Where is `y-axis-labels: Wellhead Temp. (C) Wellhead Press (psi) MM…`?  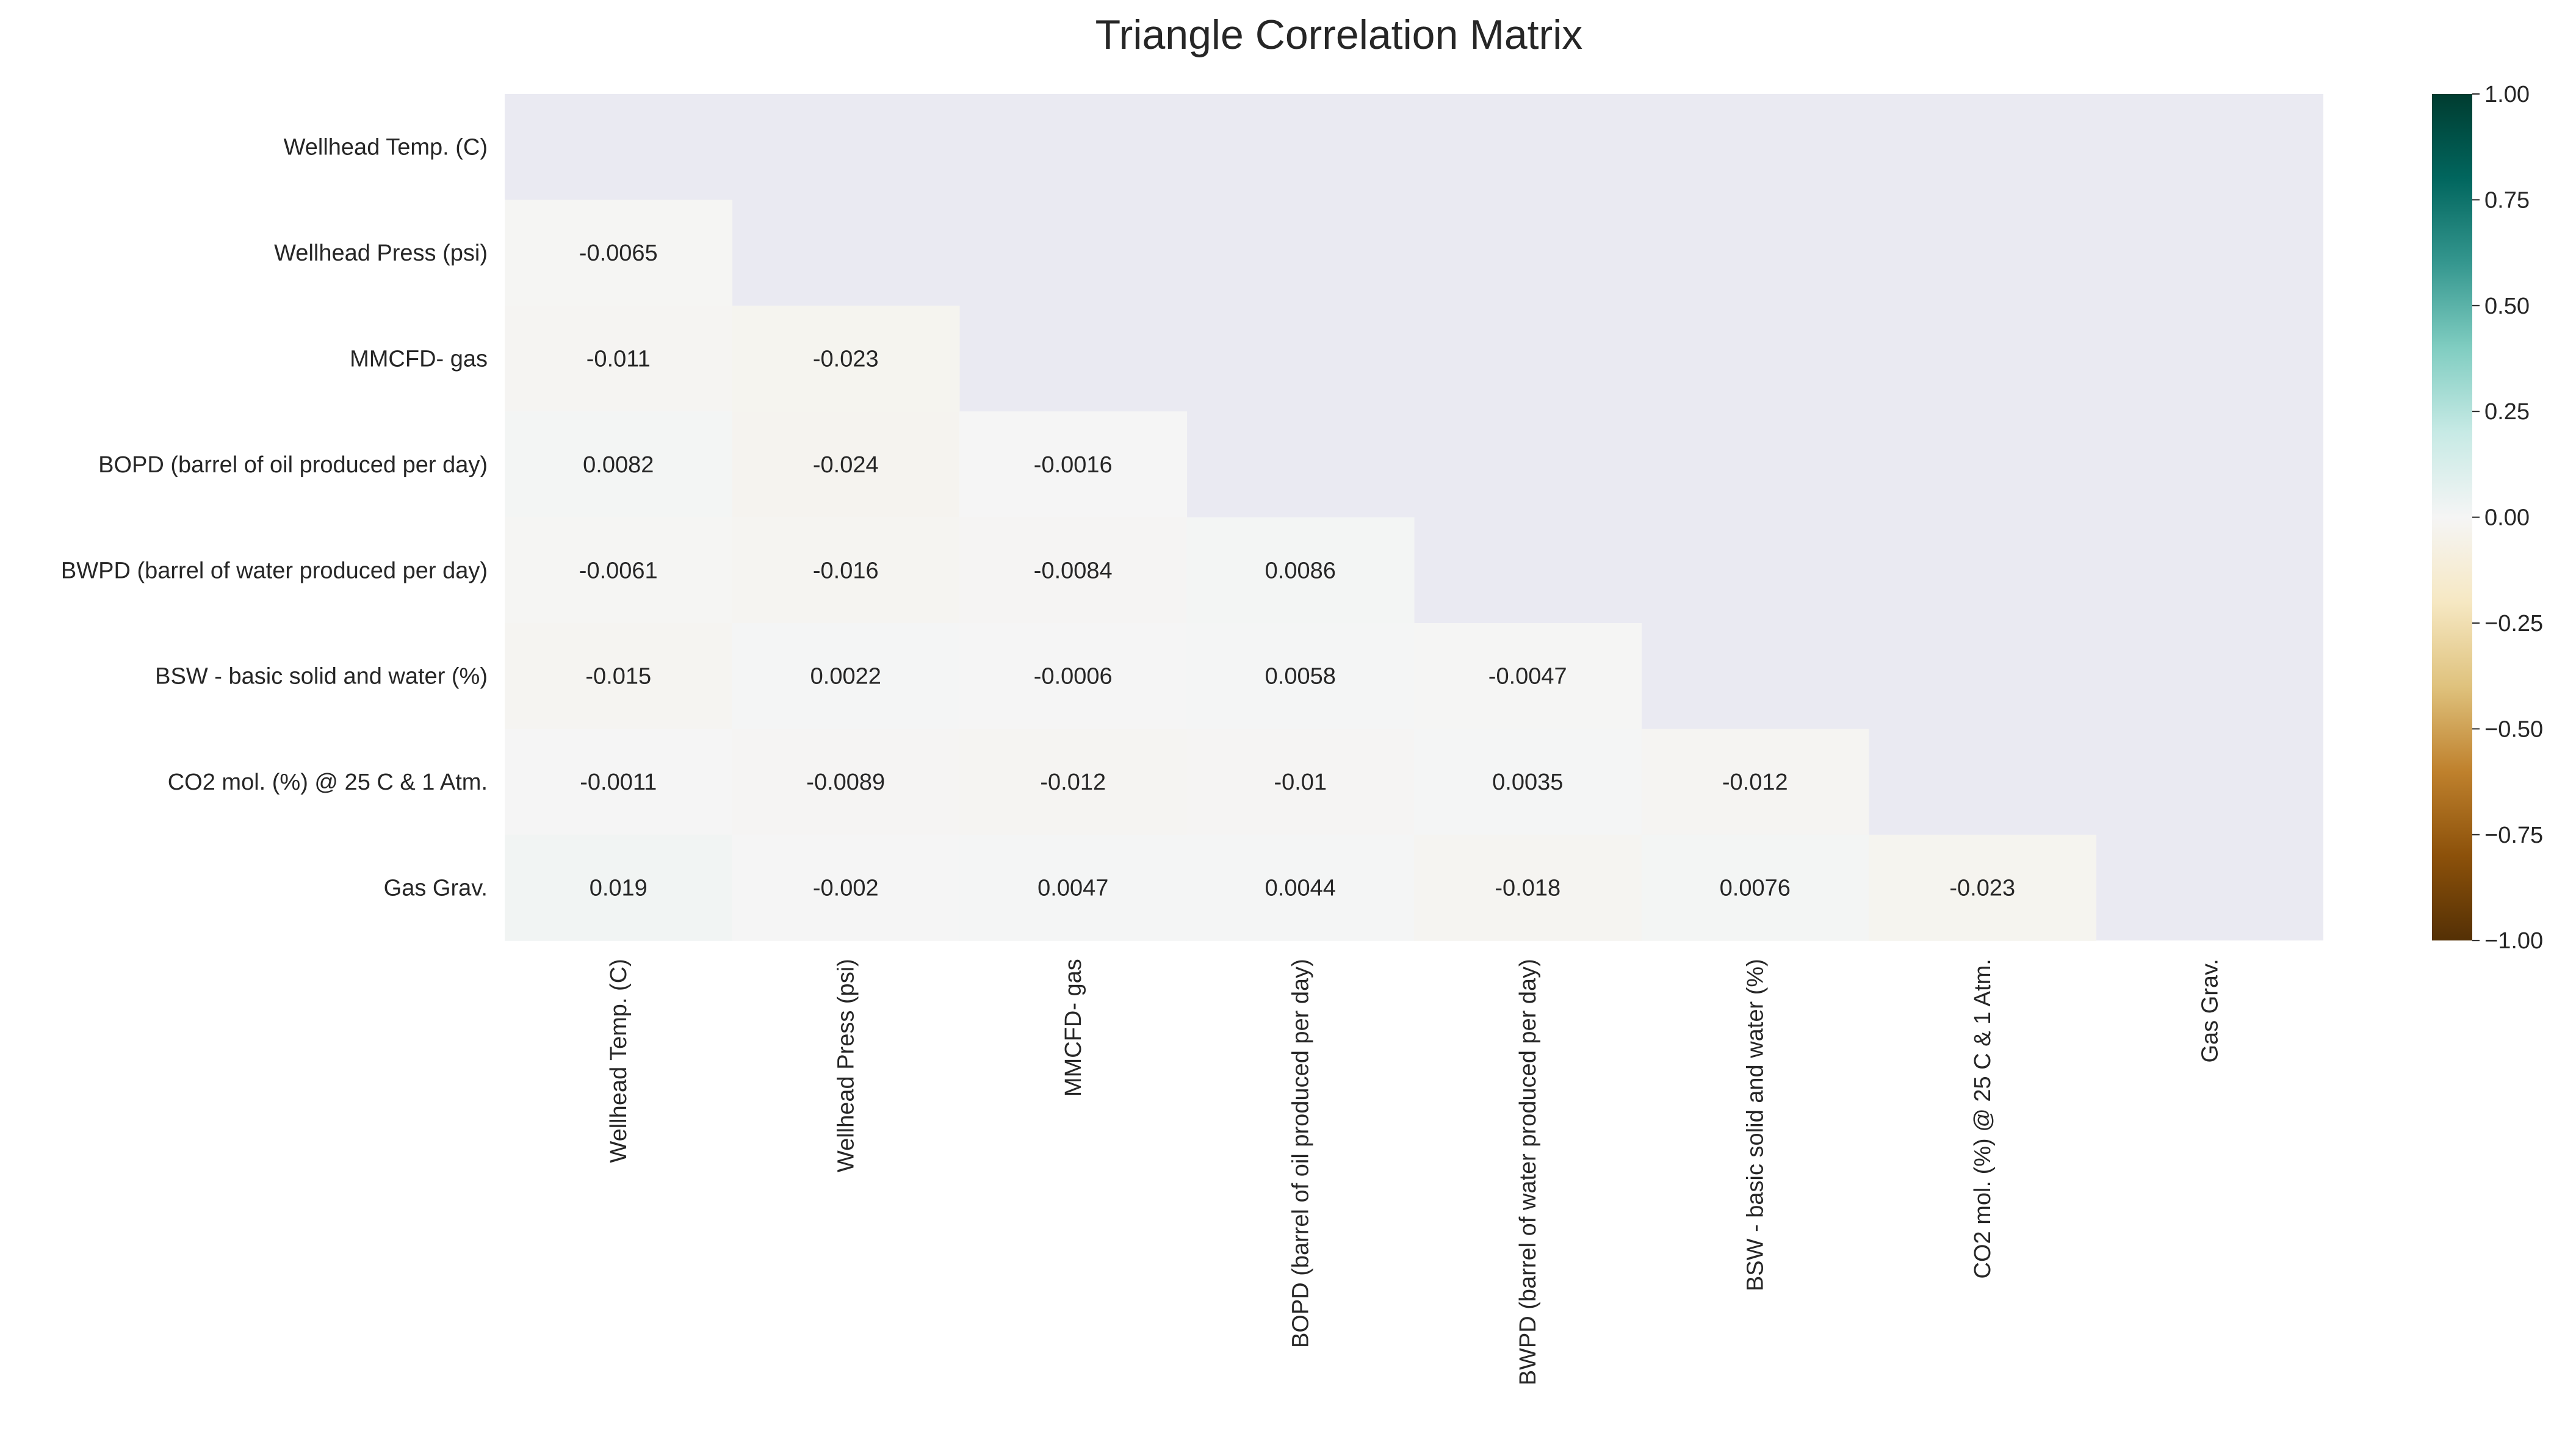 y-axis-labels: Wellhead Temp. (C) Wellhead Press (psi) MM… is located at coordinates (274, 518).